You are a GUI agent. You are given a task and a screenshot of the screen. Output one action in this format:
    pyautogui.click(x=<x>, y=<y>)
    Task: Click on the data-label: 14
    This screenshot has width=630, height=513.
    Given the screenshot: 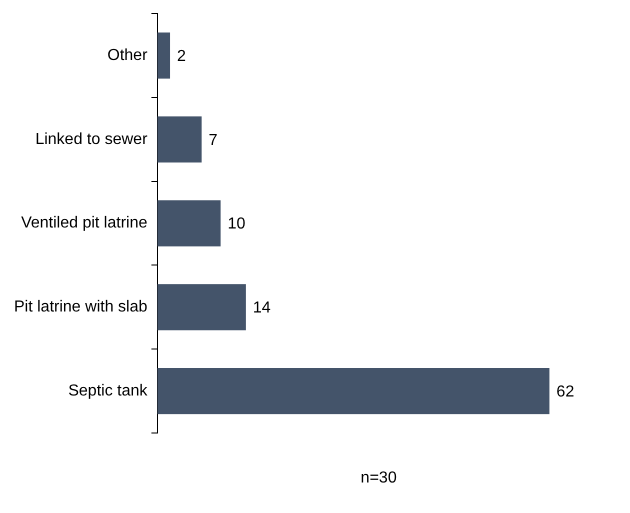 What is the action you would take?
    pyautogui.click(x=261, y=308)
    